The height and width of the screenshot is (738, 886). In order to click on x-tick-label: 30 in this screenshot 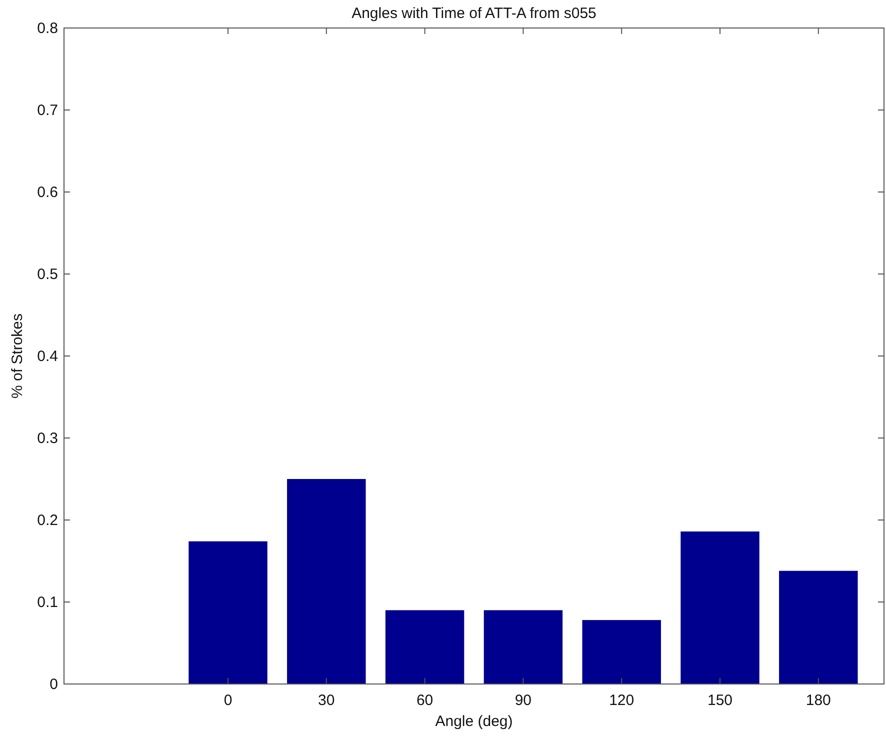, I will do `click(326, 700)`.